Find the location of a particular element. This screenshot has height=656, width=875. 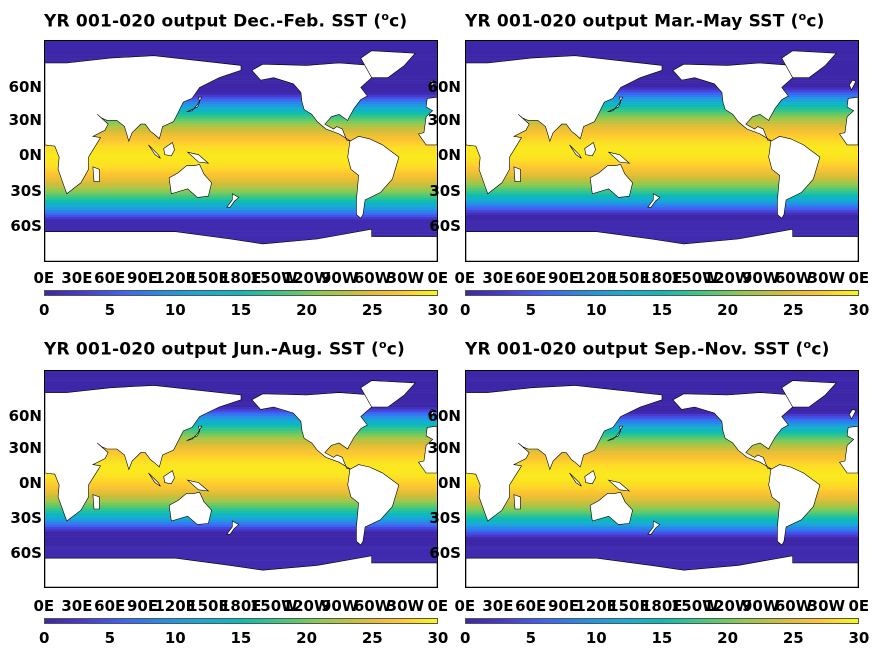

lon-tick-label: 60W is located at coordinates (372, 606).